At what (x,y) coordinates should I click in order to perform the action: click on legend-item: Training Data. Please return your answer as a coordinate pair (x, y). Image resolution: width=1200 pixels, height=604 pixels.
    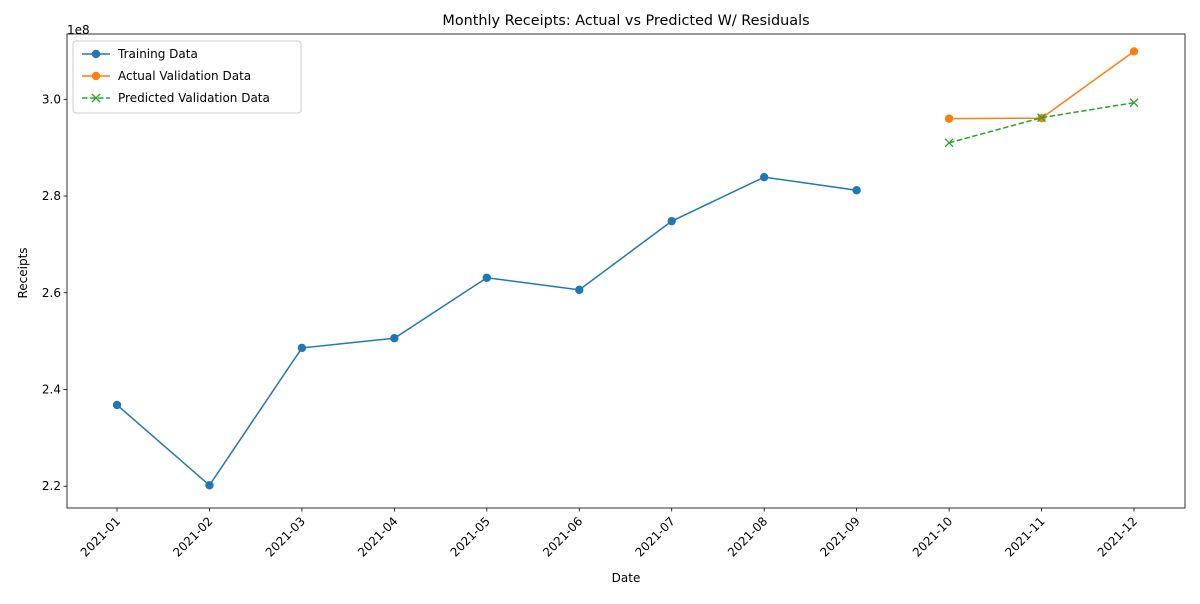
    Looking at the image, I should click on (140, 54).